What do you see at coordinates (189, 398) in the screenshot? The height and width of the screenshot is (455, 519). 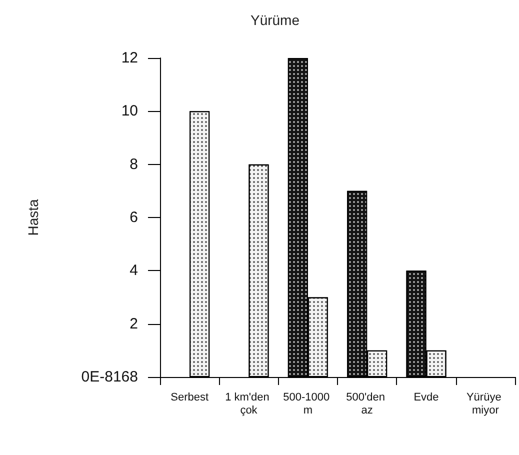 I see `x-tick-label: Serbest` at bounding box center [189, 398].